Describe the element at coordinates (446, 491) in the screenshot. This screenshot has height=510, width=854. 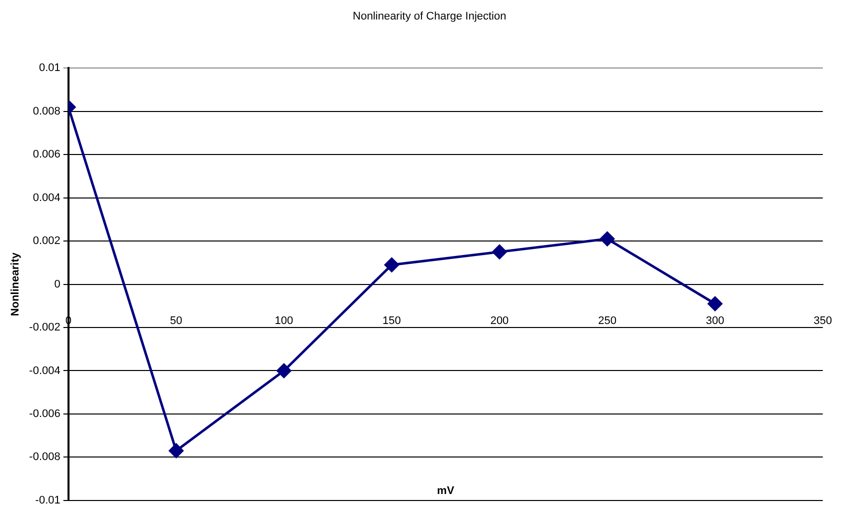
I see `x-axis-title: mV` at that location.